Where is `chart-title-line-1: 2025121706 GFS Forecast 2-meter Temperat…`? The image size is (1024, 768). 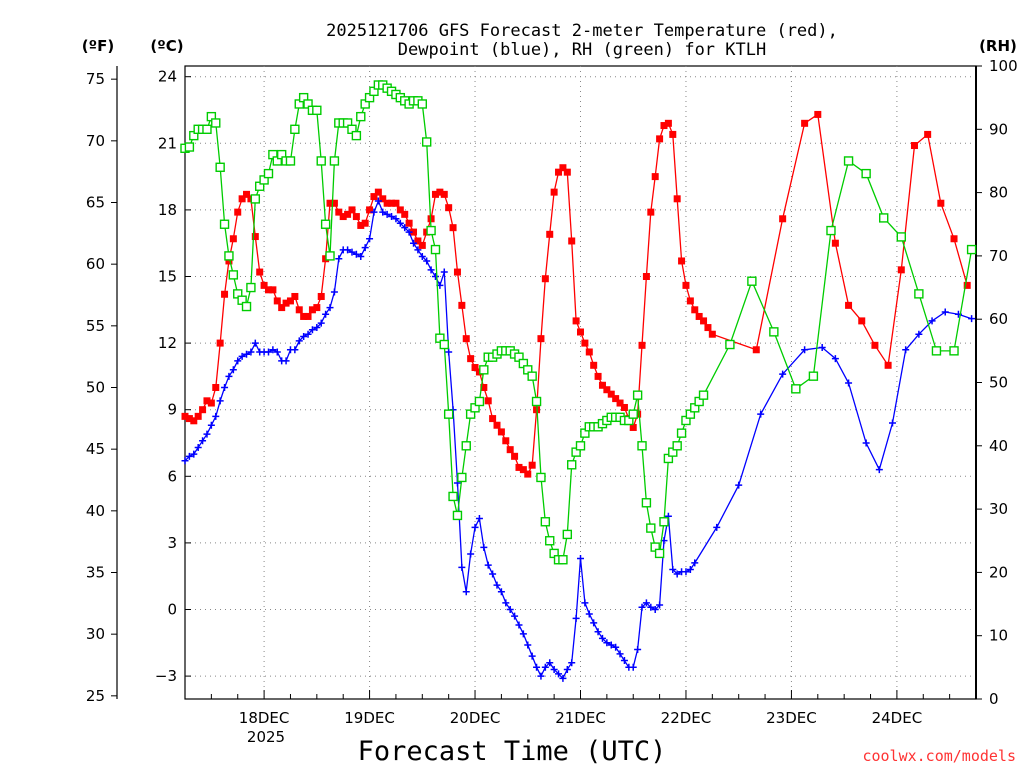
chart-title-line-1: 2025121706 GFS Forecast 2-meter Temperat… is located at coordinates (582, 31).